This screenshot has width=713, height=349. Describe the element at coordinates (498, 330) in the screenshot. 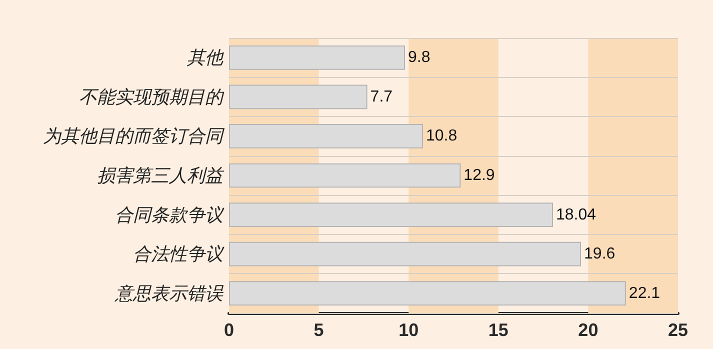

I see `x-tick-label: 15` at that location.